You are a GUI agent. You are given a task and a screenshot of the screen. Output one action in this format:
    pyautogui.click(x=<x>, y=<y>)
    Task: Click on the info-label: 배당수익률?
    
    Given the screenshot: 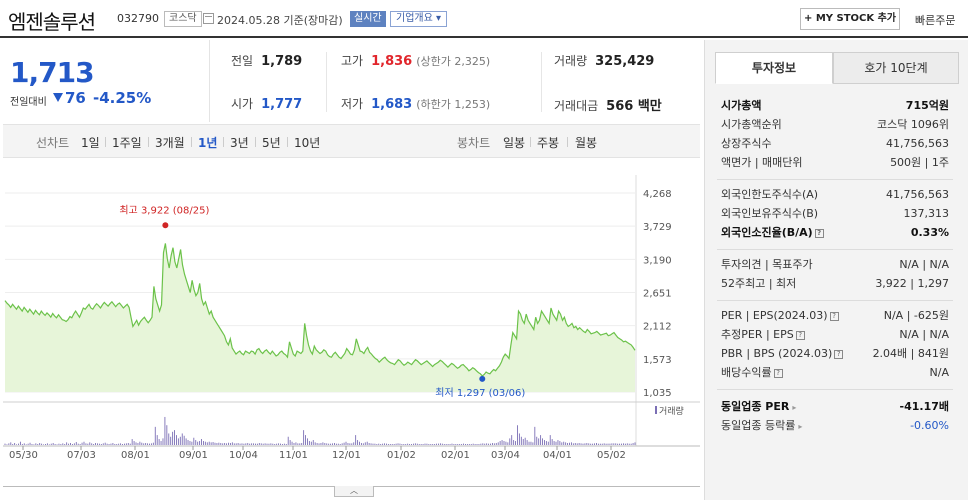 What is the action you would take?
    pyautogui.click(x=752, y=372)
    